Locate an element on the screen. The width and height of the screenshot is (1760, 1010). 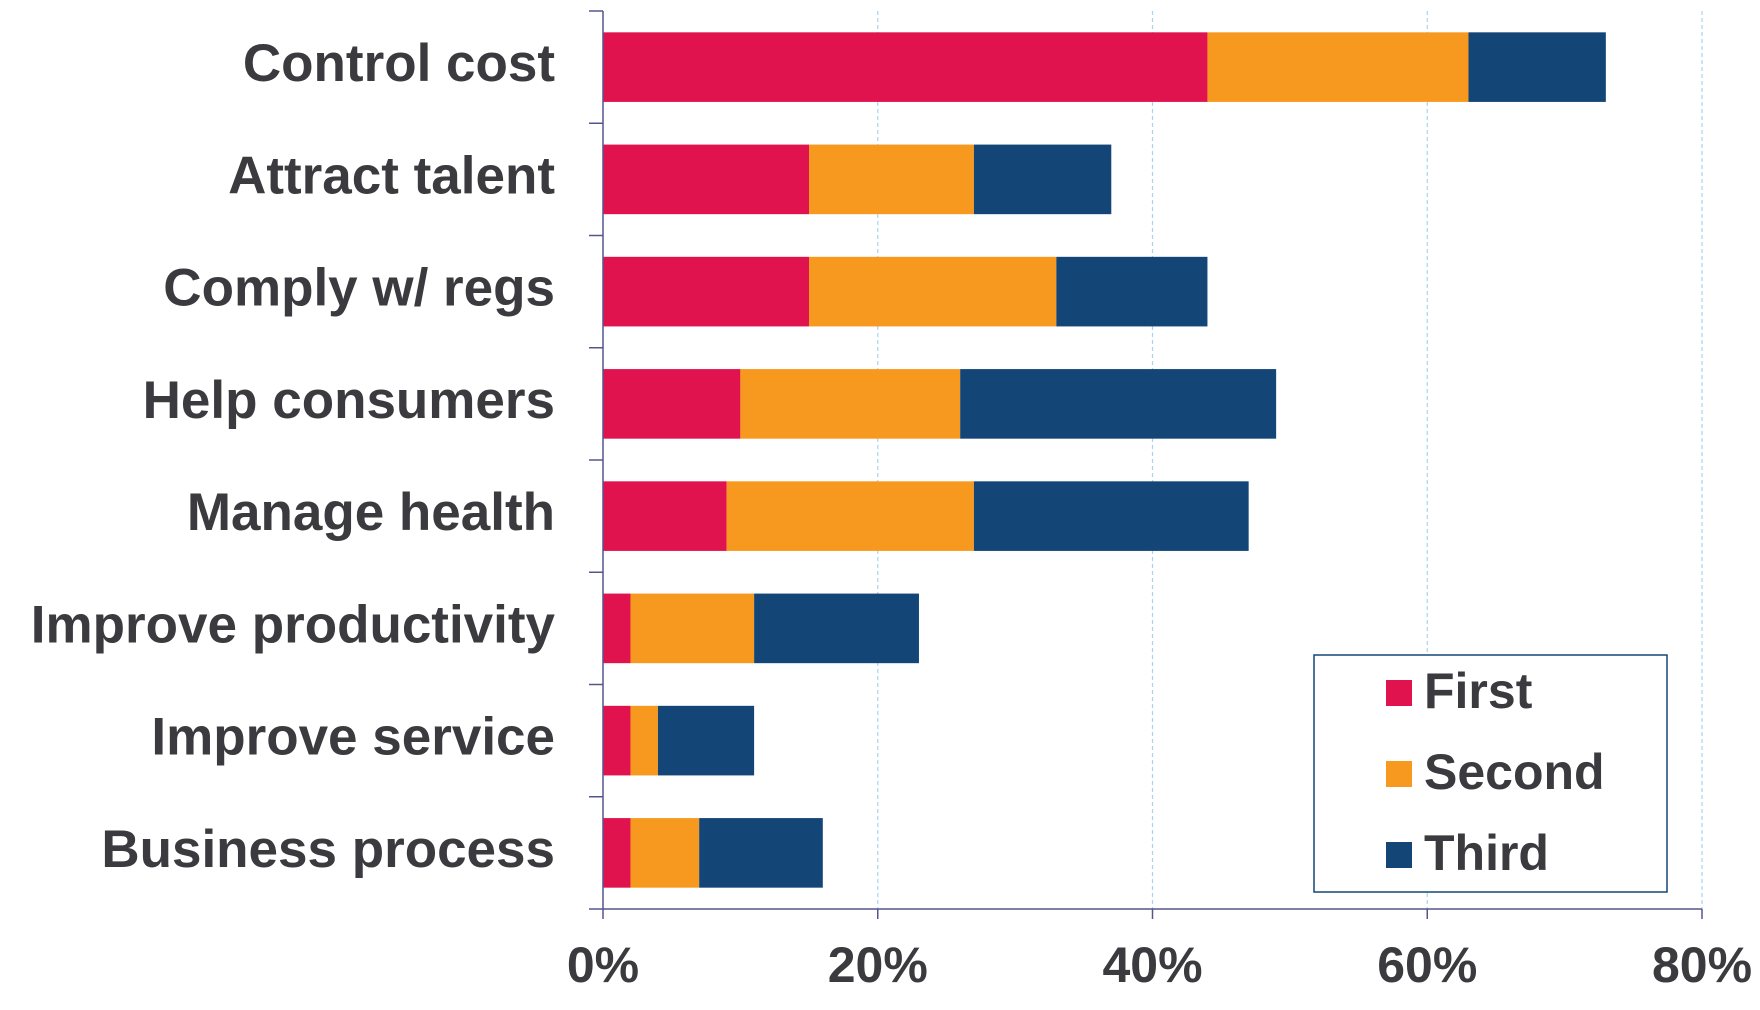
y-tick-label: Attract talent is located at coordinates (391, 175).